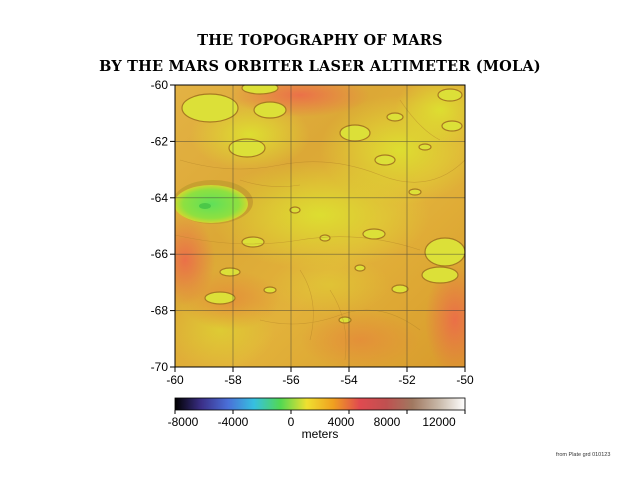 Image resolution: width=640 pixels, height=480 pixels. I want to click on colorbar-tick-label: 8000, so click(387, 422).